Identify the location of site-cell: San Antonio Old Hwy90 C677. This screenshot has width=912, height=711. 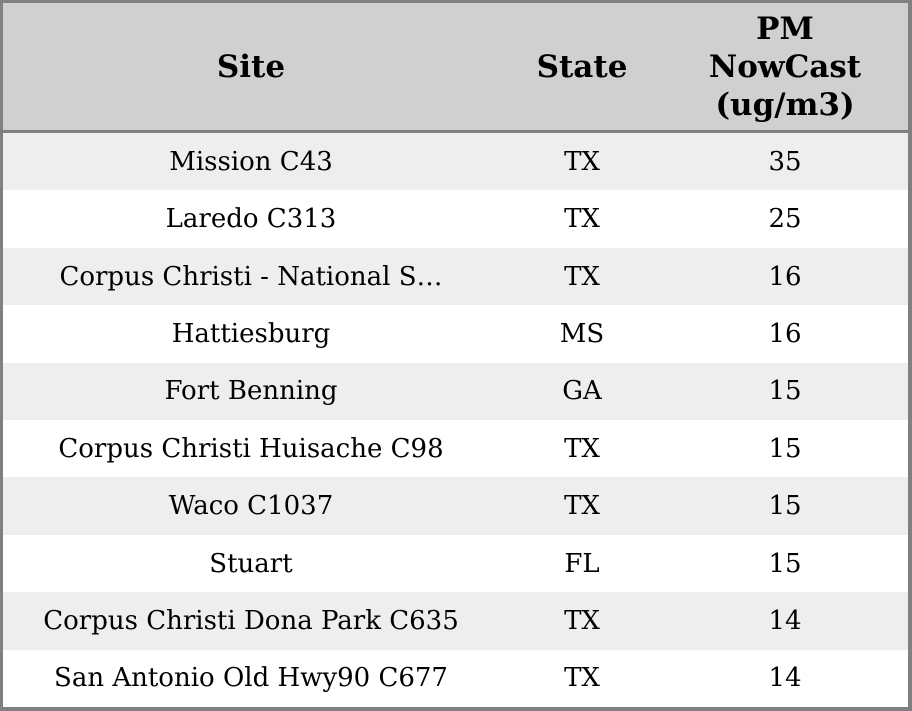
(251, 678).